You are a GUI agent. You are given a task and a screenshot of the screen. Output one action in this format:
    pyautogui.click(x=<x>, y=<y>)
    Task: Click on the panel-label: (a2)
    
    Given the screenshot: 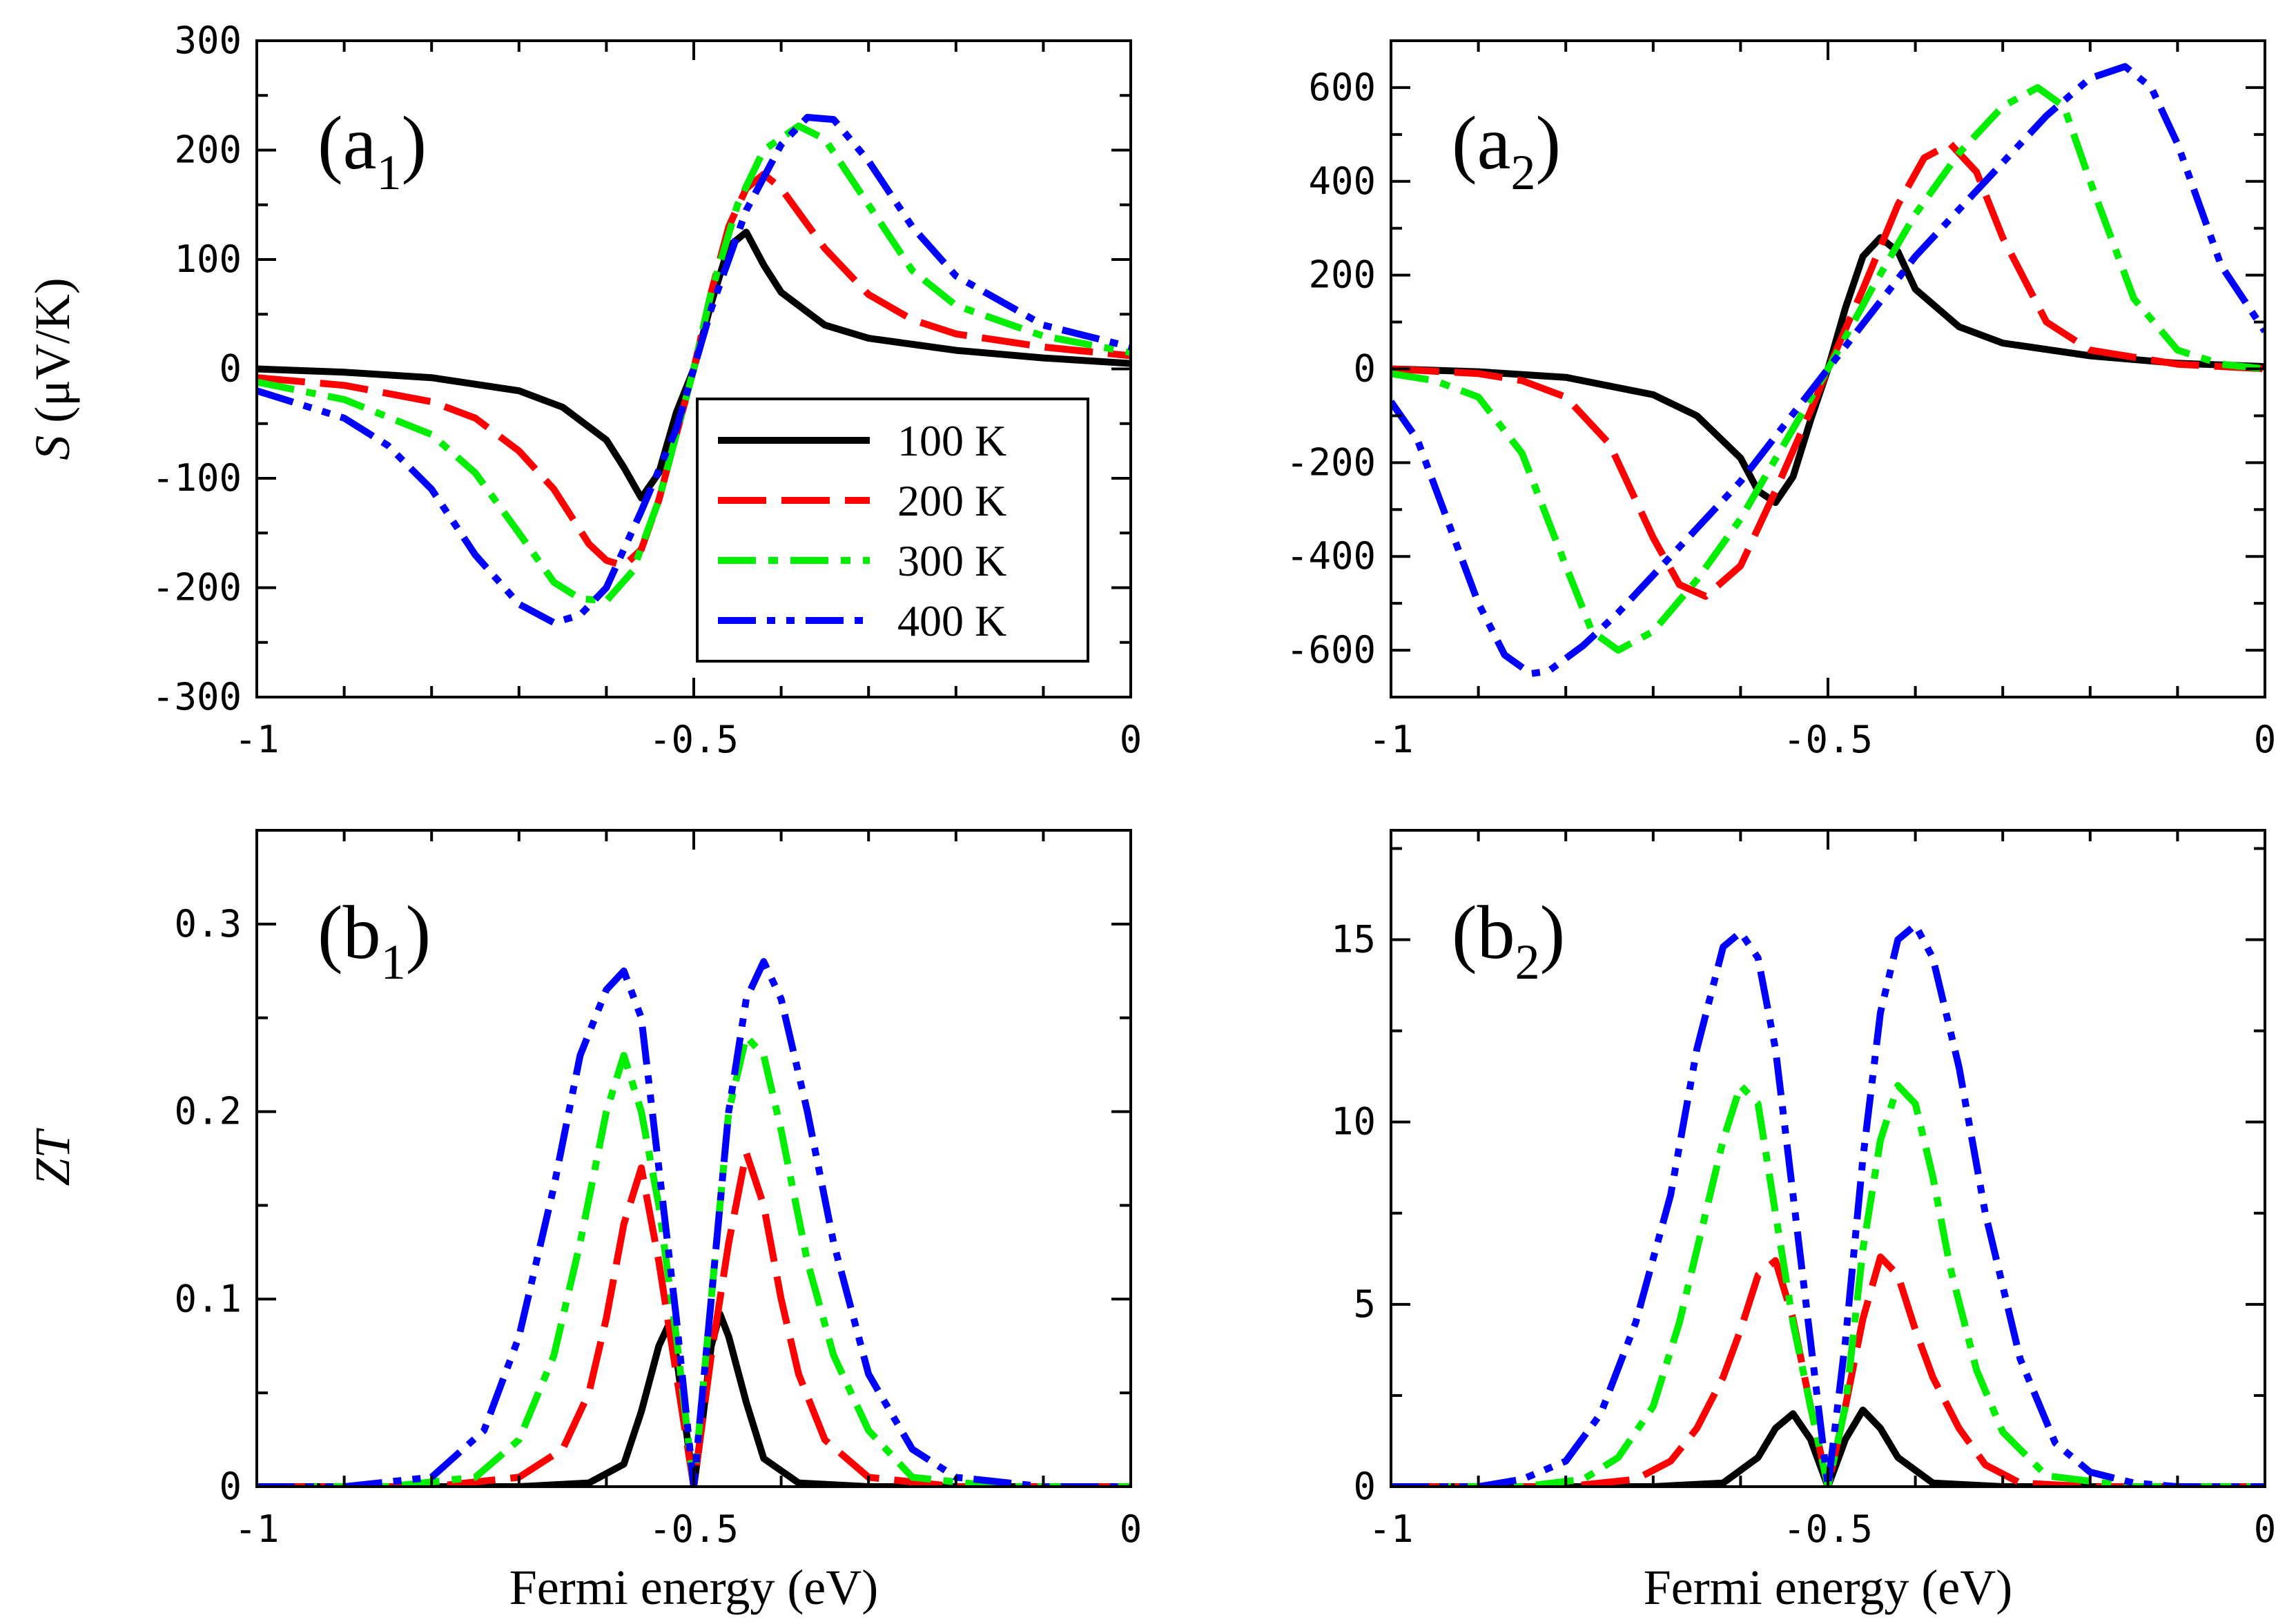 What is the action you would take?
    pyautogui.click(x=1506, y=150)
    